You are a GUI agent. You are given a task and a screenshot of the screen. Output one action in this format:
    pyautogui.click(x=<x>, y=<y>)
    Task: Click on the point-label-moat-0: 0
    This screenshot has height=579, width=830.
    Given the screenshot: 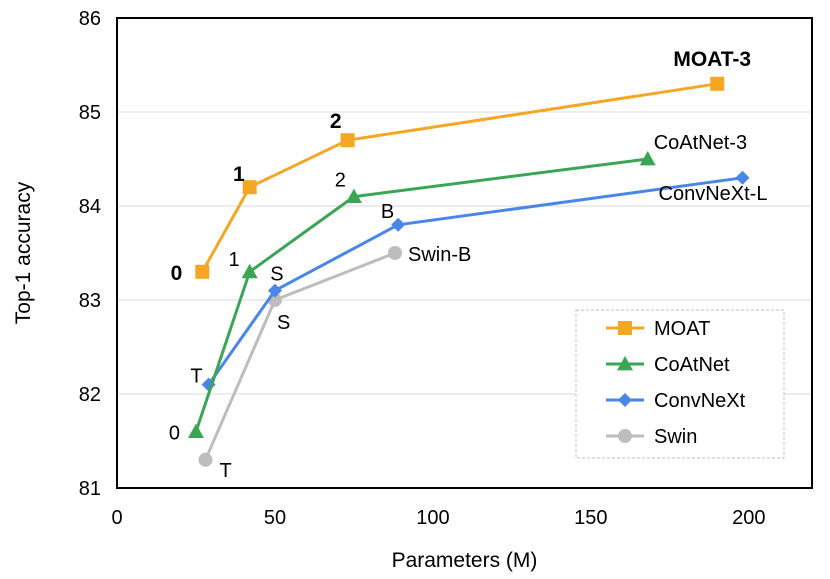 What is the action you would take?
    pyautogui.click(x=177, y=273)
    